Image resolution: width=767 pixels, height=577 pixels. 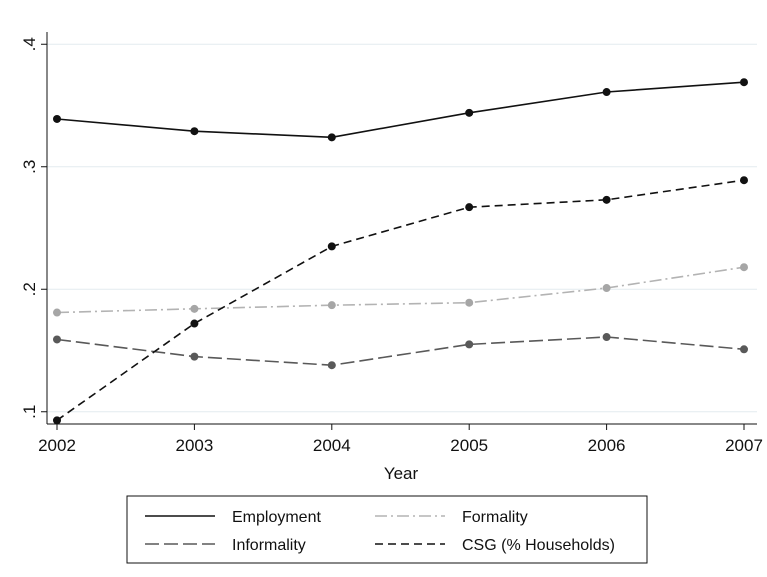 I want to click on legend-box, so click(x=387, y=529).